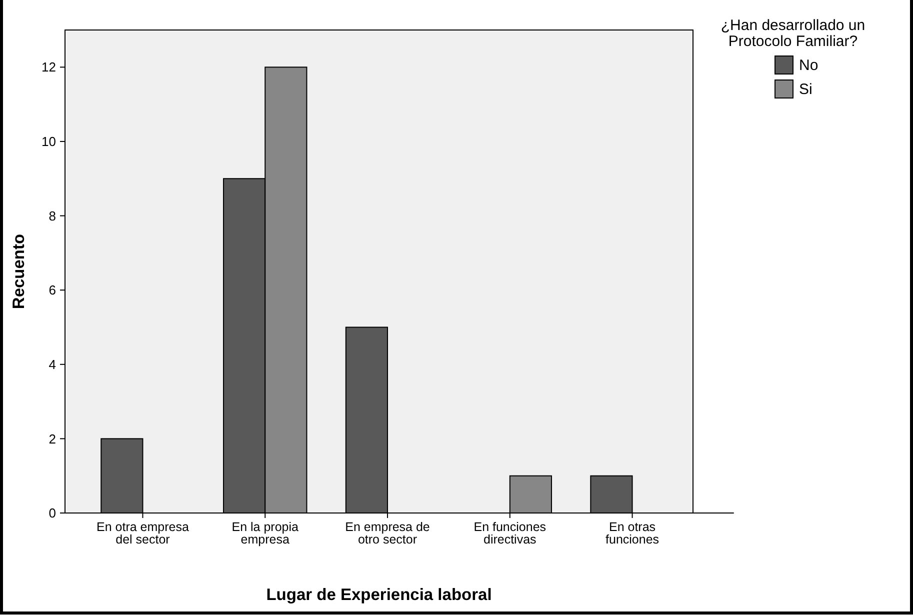 This screenshot has height=615, width=913. Describe the element at coordinates (52, 438) in the screenshot. I see `y-tick-label: 2` at that location.